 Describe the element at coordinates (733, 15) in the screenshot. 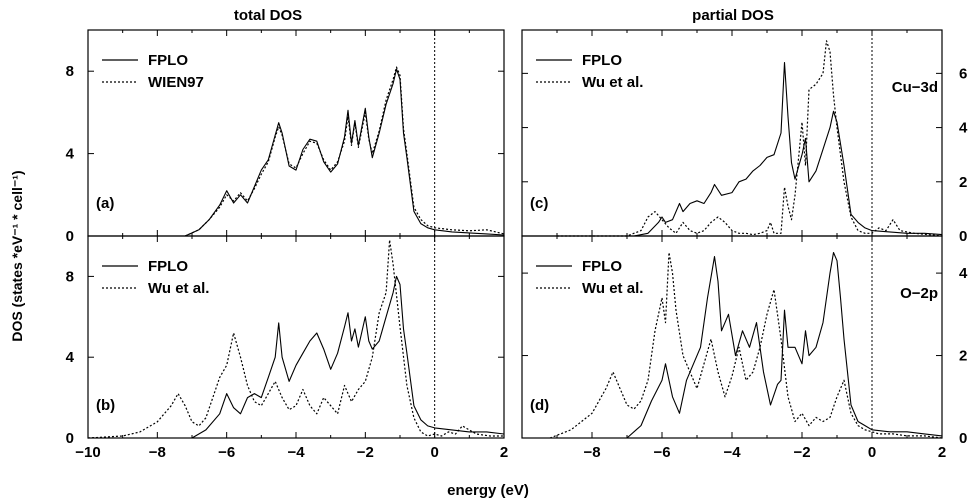

I see `column-title-partial: partial DOS` at that location.